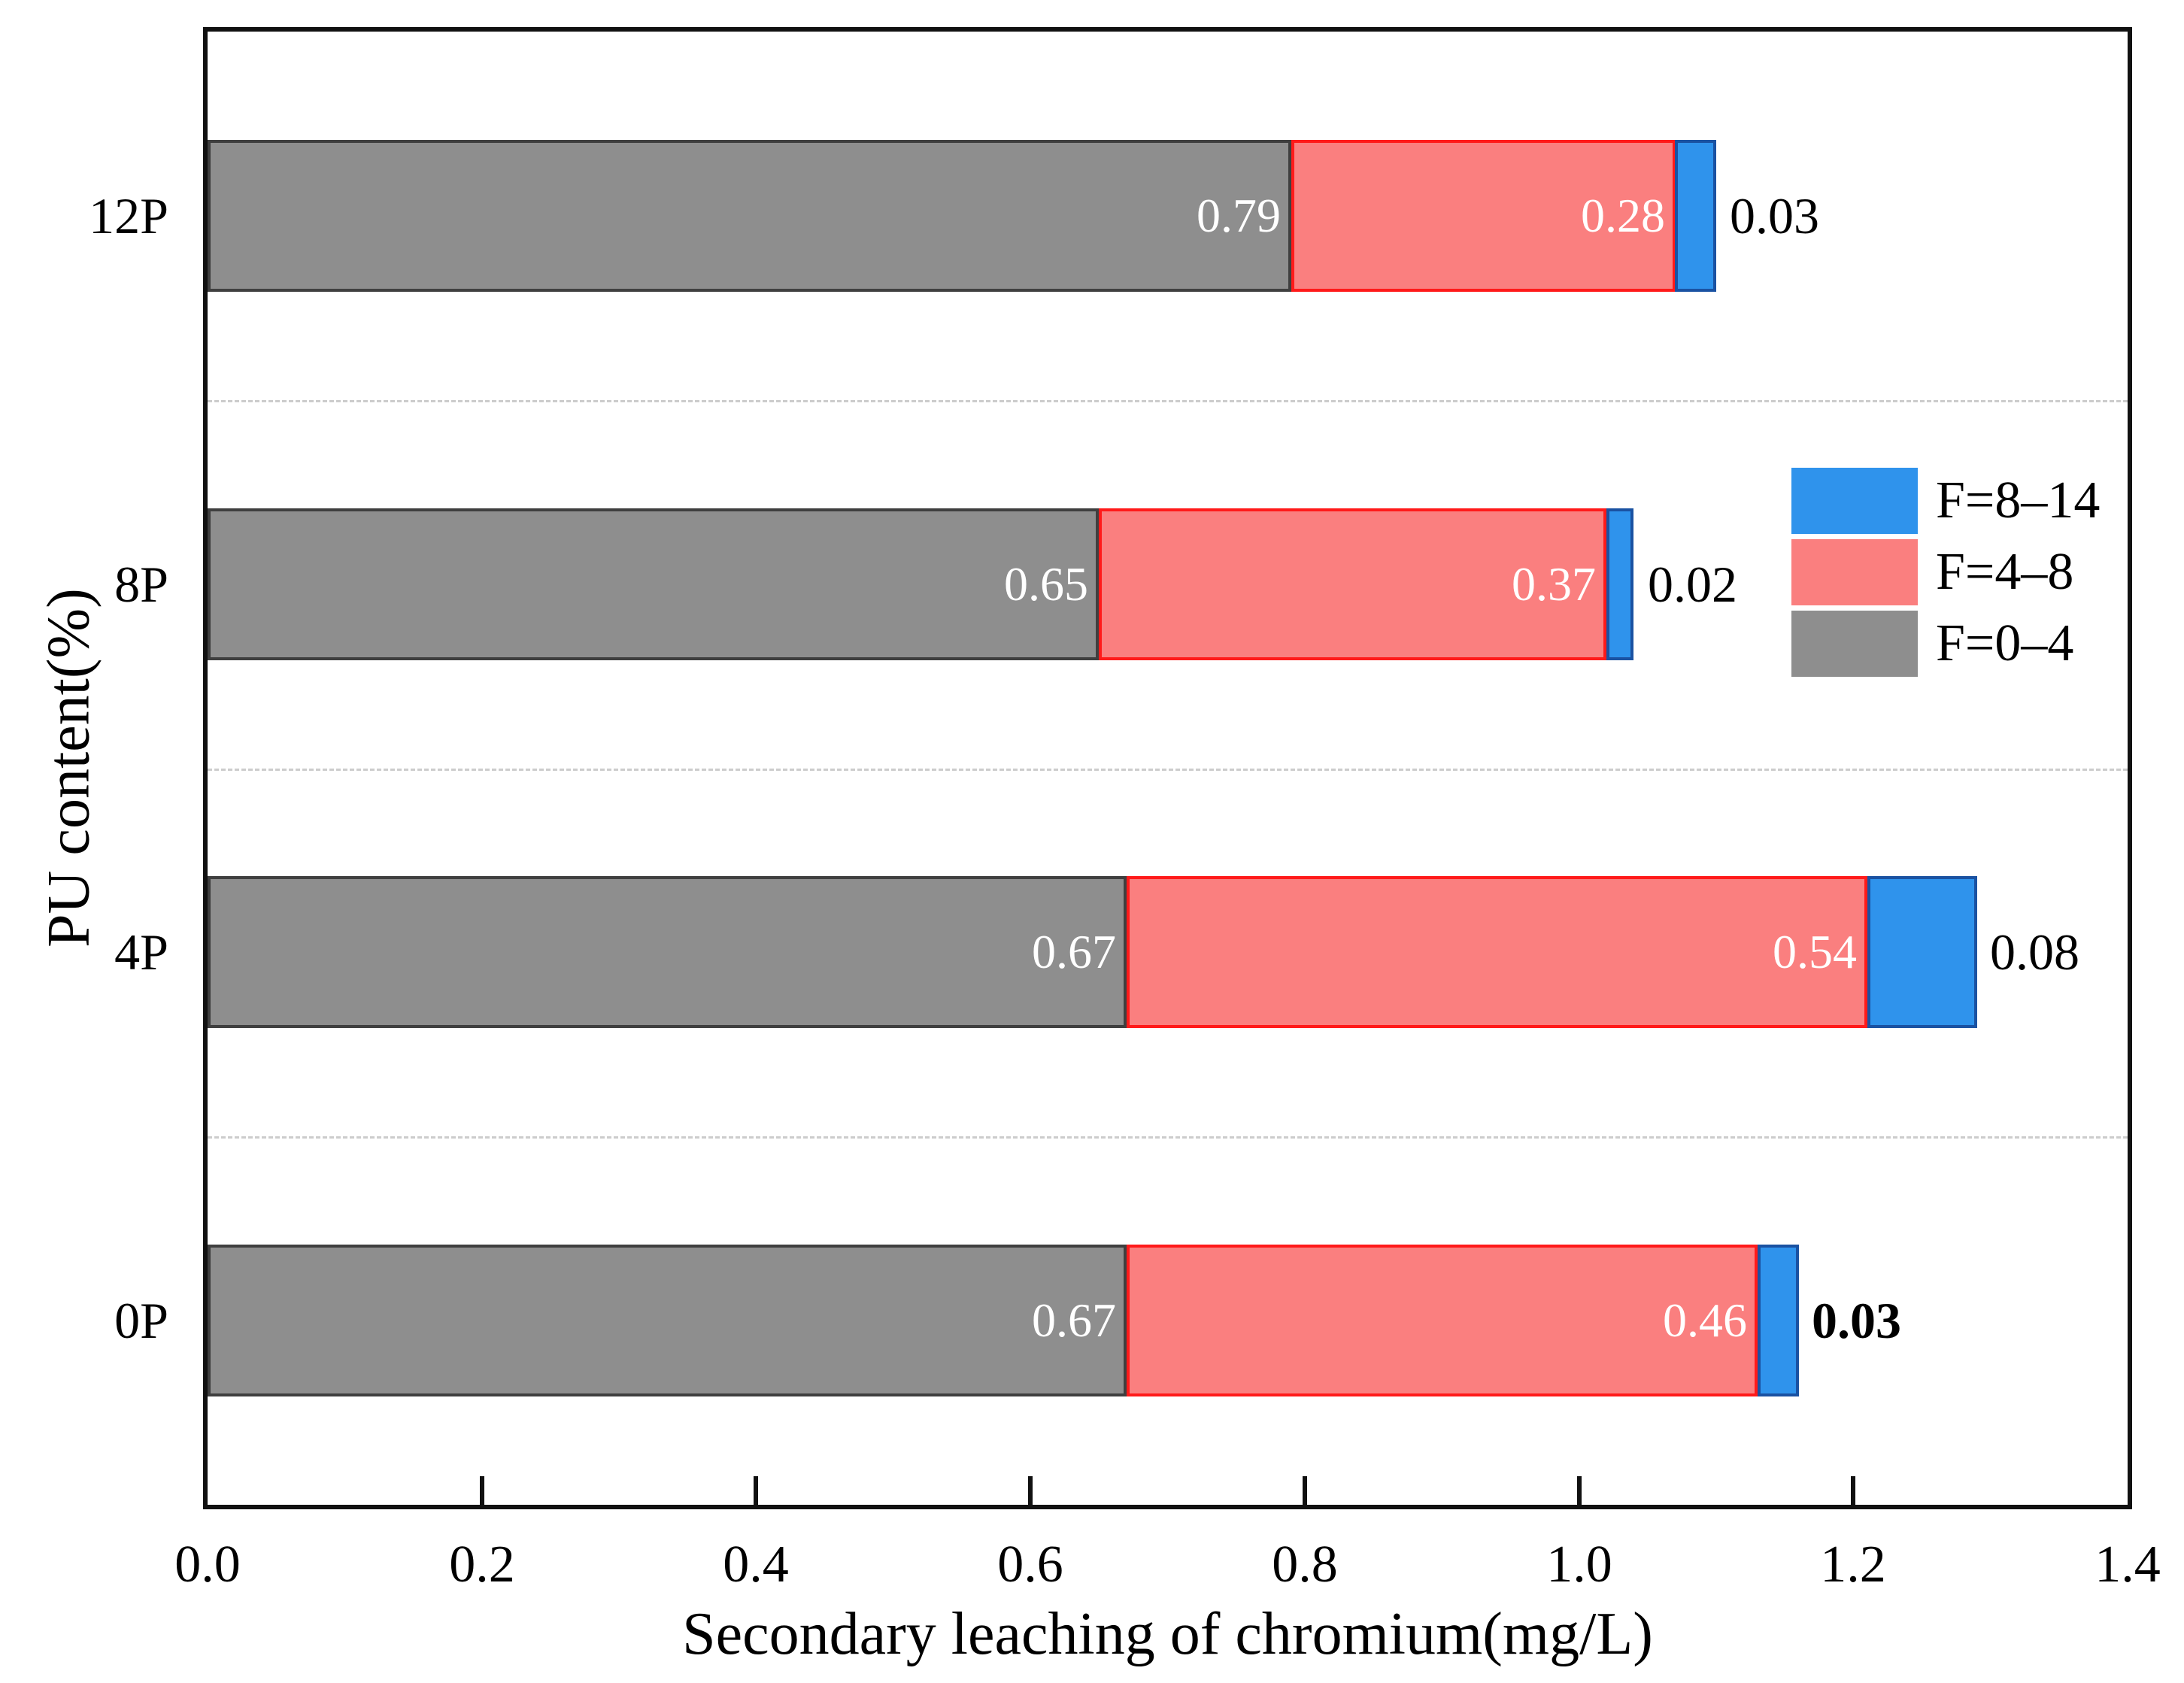 This screenshot has width=2184, height=1683. Describe the element at coordinates (2005, 572) in the screenshot. I see `legend-label: F=4–8` at that location.